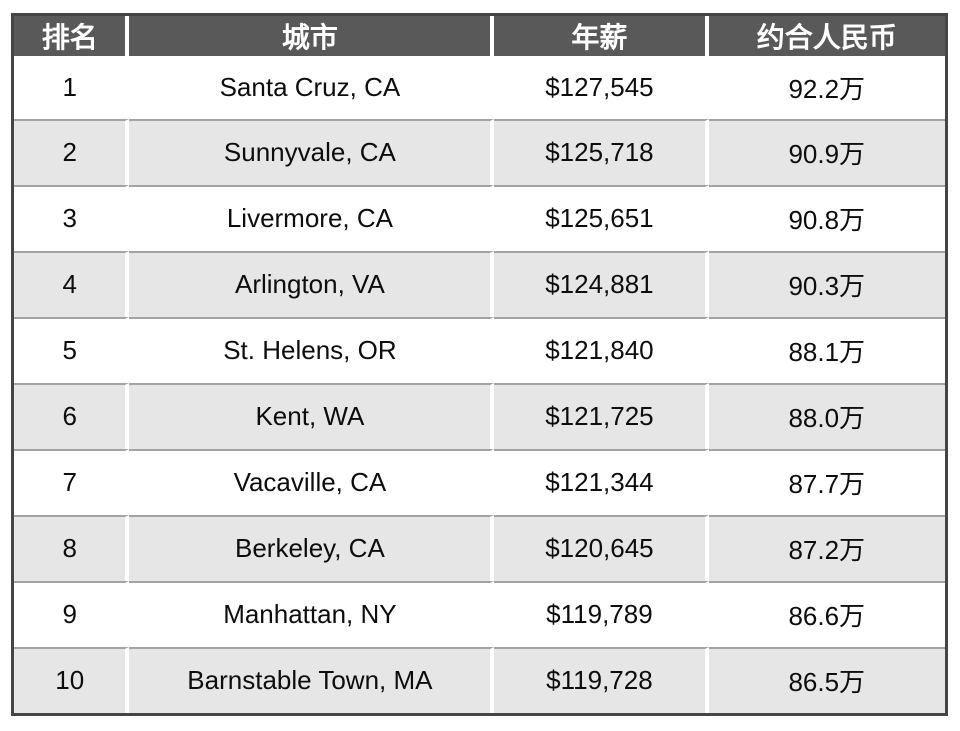 This screenshot has width=960, height=731. What do you see at coordinates (312, 283) in the screenshot?
I see `cell-city: Arlington, VA` at bounding box center [312, 283].